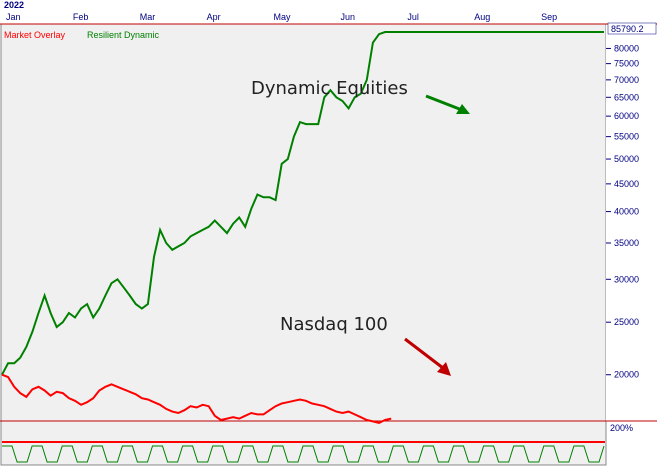  I want to click on lower-indicator-line, so click(303, 454).